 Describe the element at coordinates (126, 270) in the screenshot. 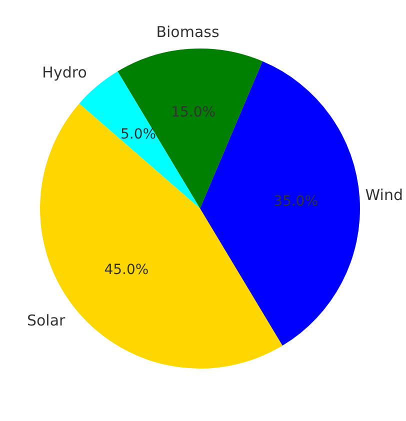

I see `data-label: 45.0%` at that location.